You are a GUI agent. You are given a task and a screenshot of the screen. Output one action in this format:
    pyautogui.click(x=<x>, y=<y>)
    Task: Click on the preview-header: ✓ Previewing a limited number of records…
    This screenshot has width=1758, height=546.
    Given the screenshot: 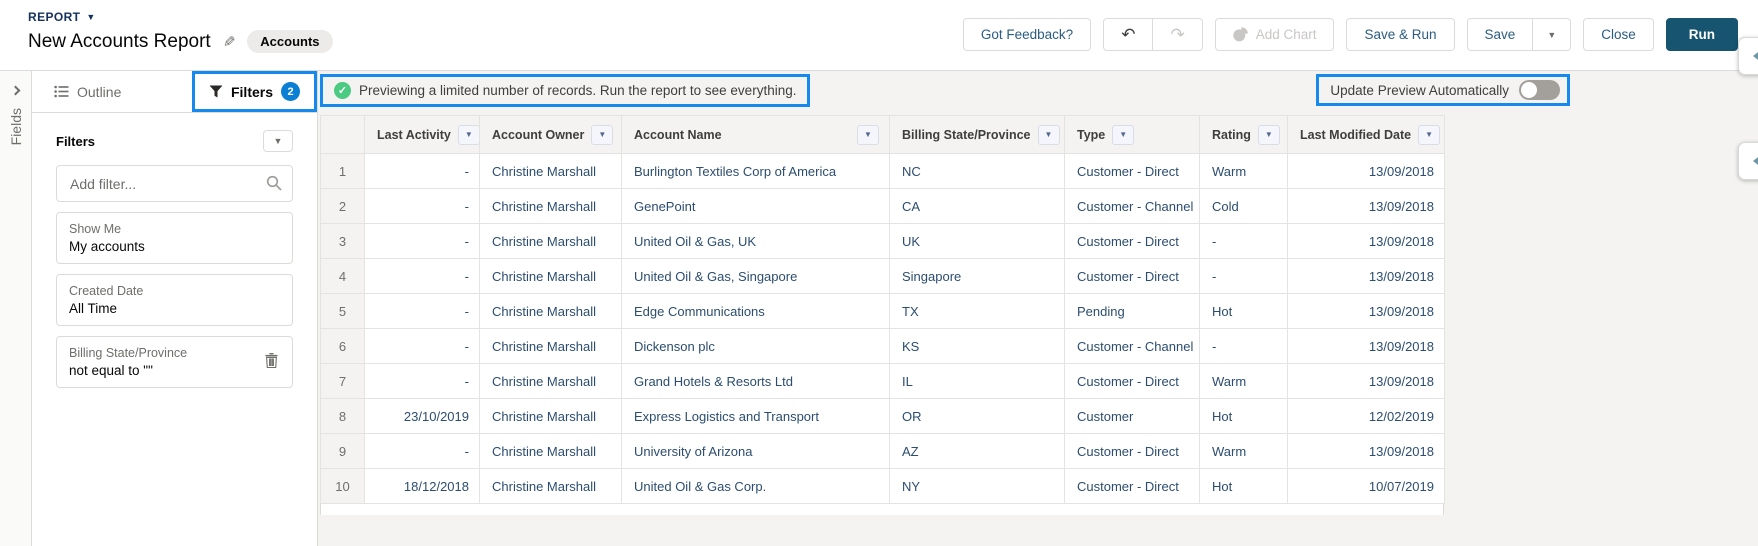 What is the action you would take?
    pyautogui.click(x=1038, y=92)
    